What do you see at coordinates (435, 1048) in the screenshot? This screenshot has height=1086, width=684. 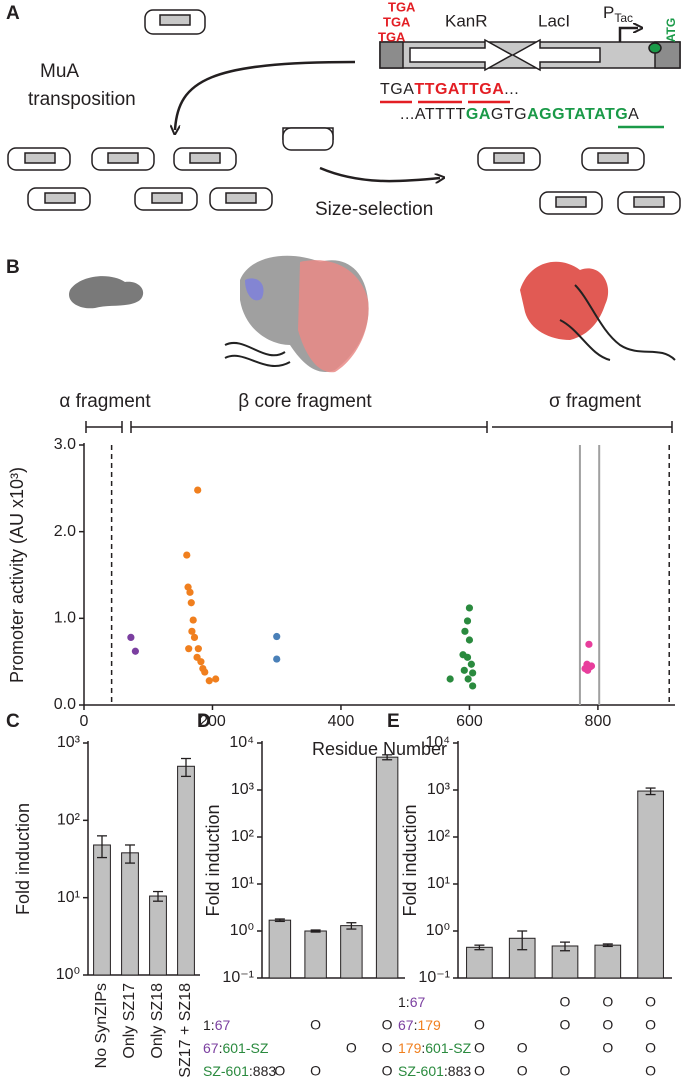 I see `condition-label: 179:601-SZ` at bounding box center [435, 1048].